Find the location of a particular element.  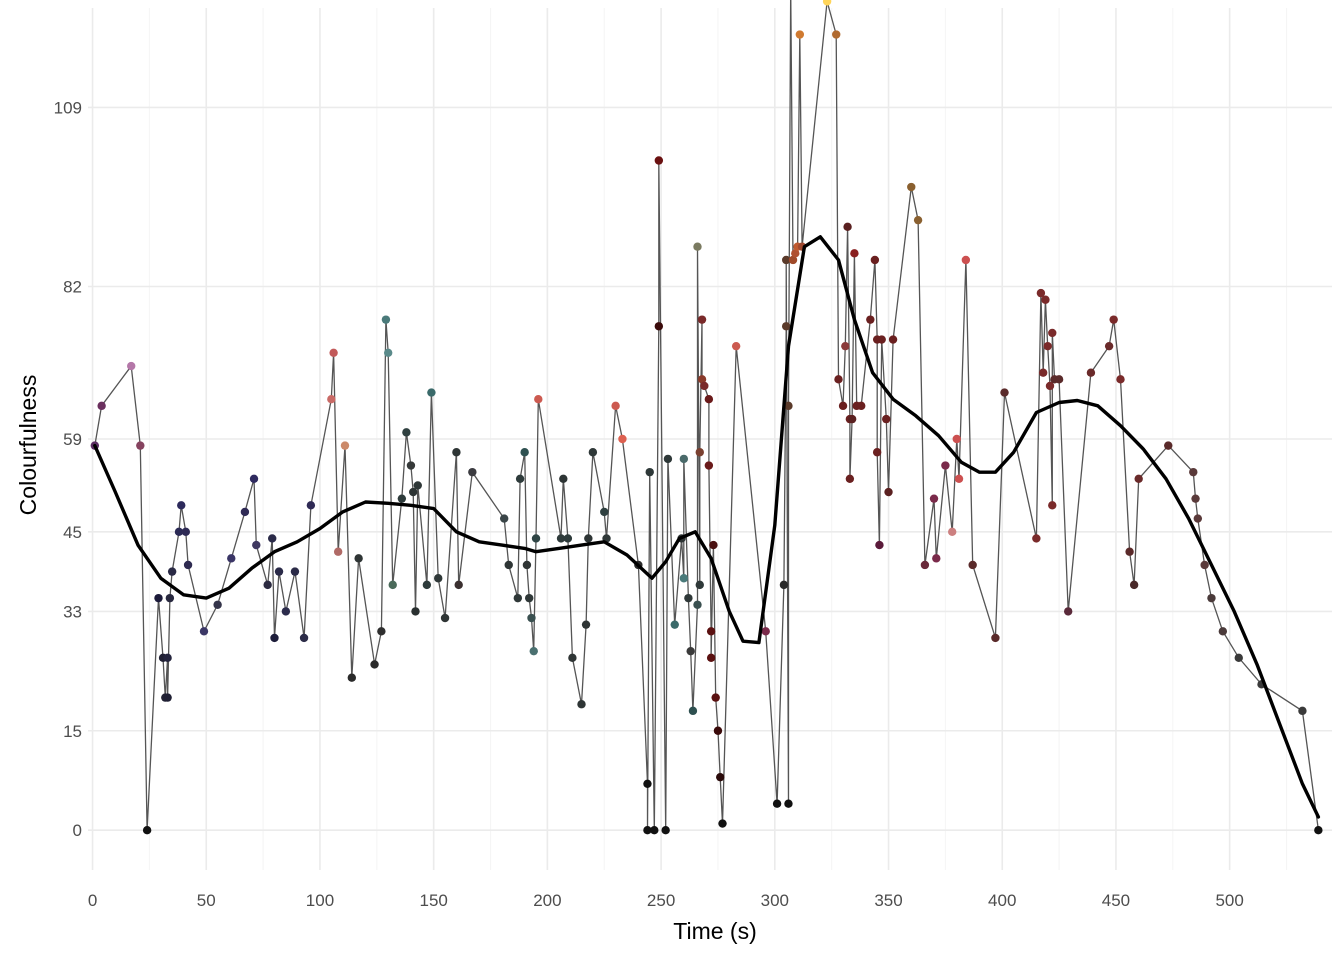

x-tick-label: 150 is located at coordinates (433, 900).